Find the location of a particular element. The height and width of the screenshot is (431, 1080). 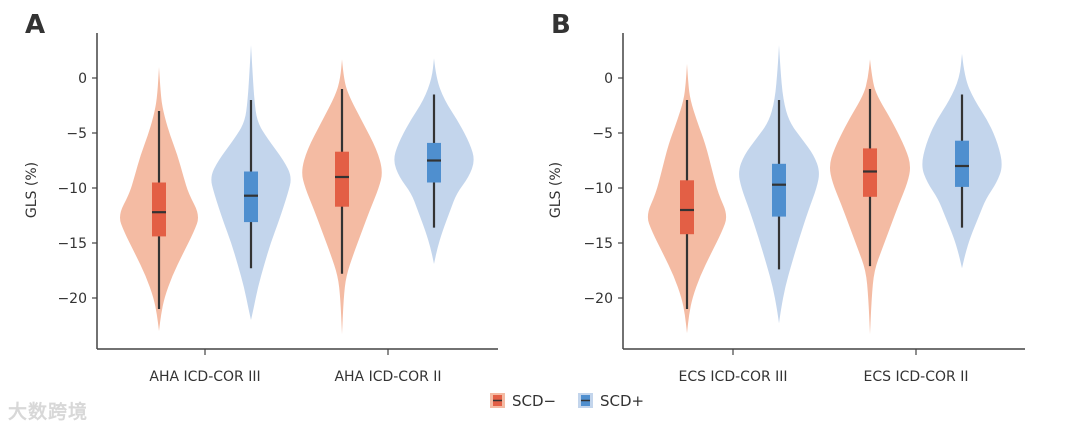

x-tick-label: AHA ICD-COR II is located at coordinates (387, 377).